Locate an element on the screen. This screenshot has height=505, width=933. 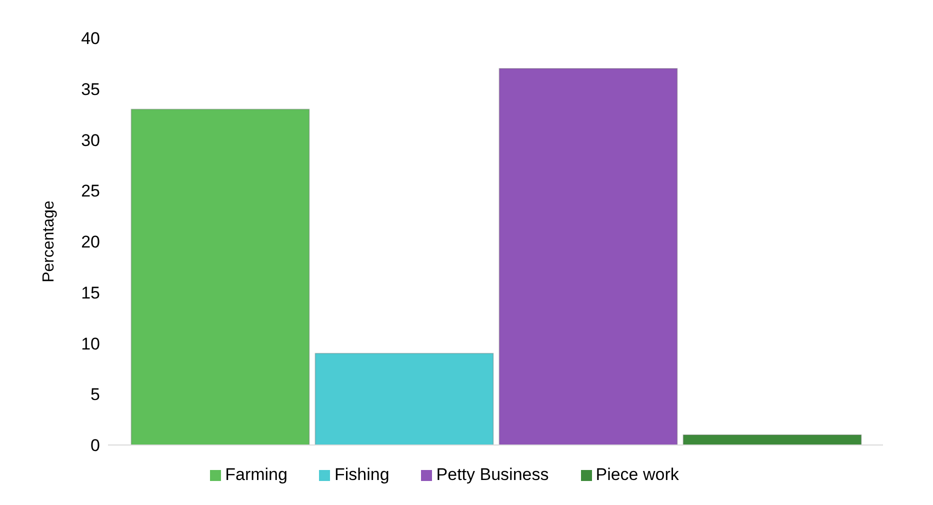
y-tick-label: 0 is located at coordinates (95, 446).